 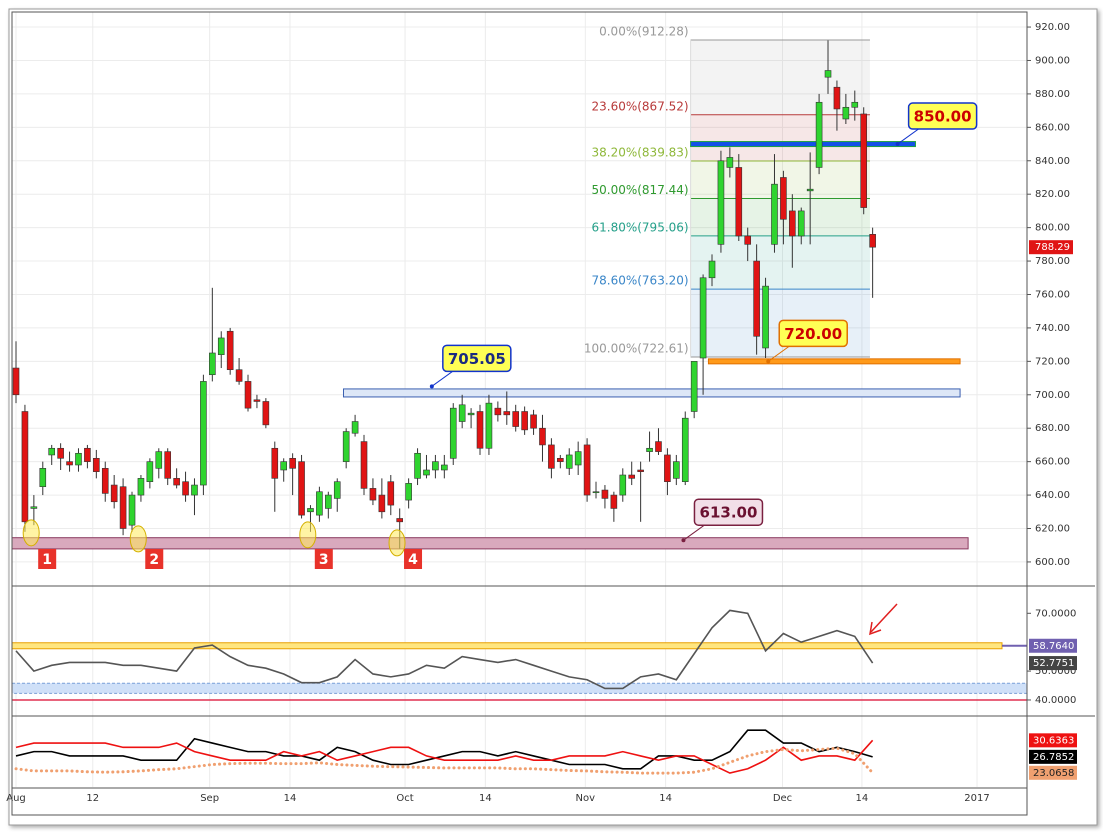 What do you see at coordinates (1053, 663) in the screenshot?
I see `value-tag-label: 52.7751` at bounding box center [1053, 663].